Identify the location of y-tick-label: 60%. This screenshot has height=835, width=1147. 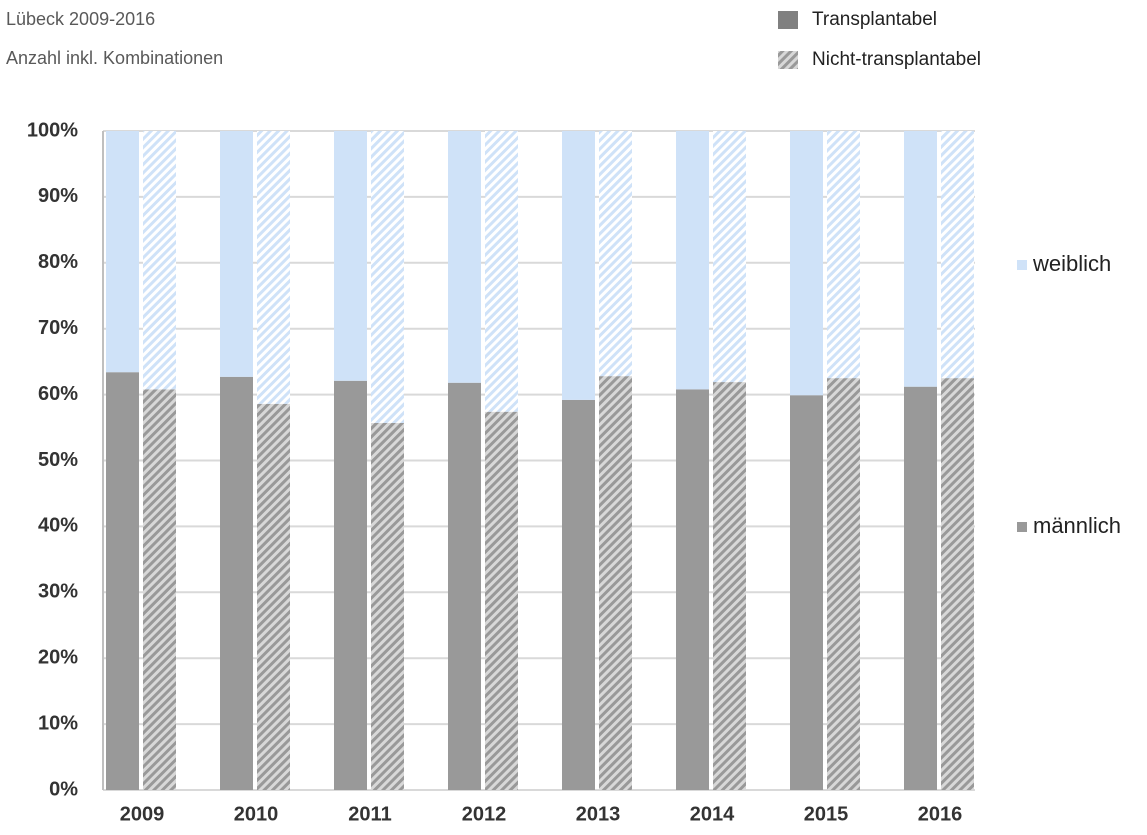
(58, 394).